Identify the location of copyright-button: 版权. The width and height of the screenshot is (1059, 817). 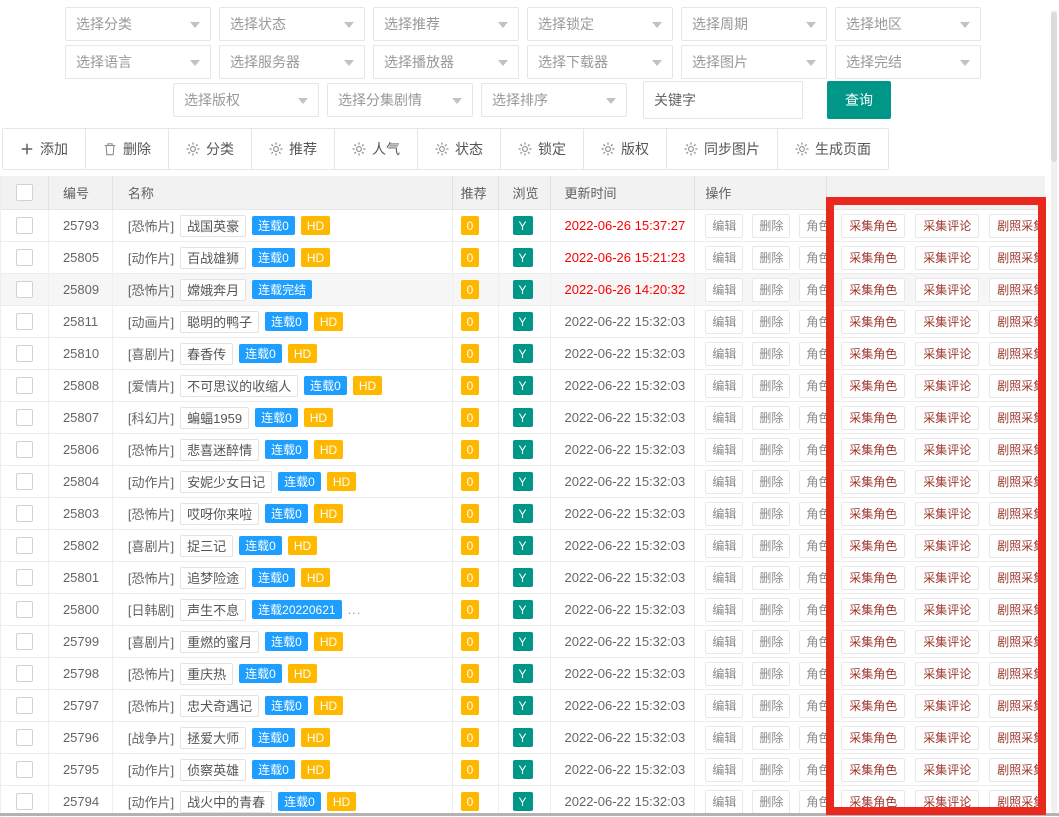
(625, 149).